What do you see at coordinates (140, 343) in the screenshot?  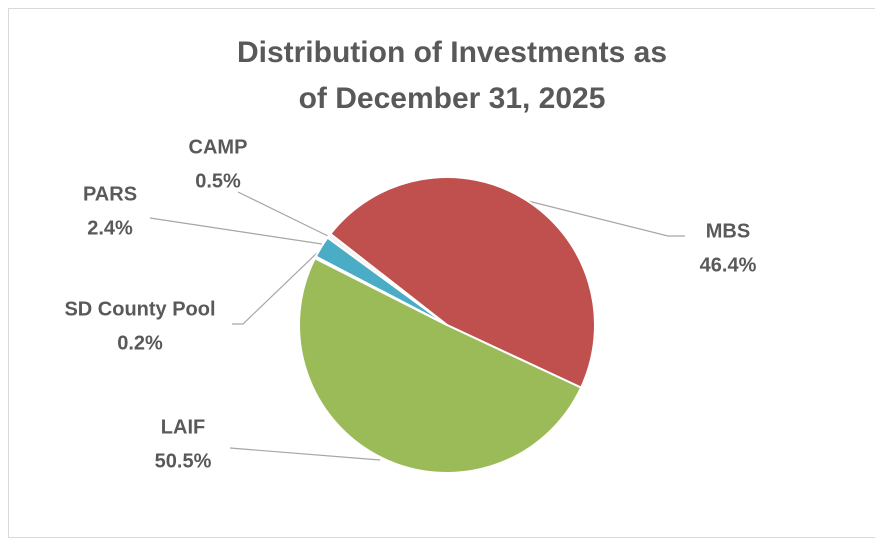 I see `slice-value-label: 0.2%` at bounding box center [140, 343].